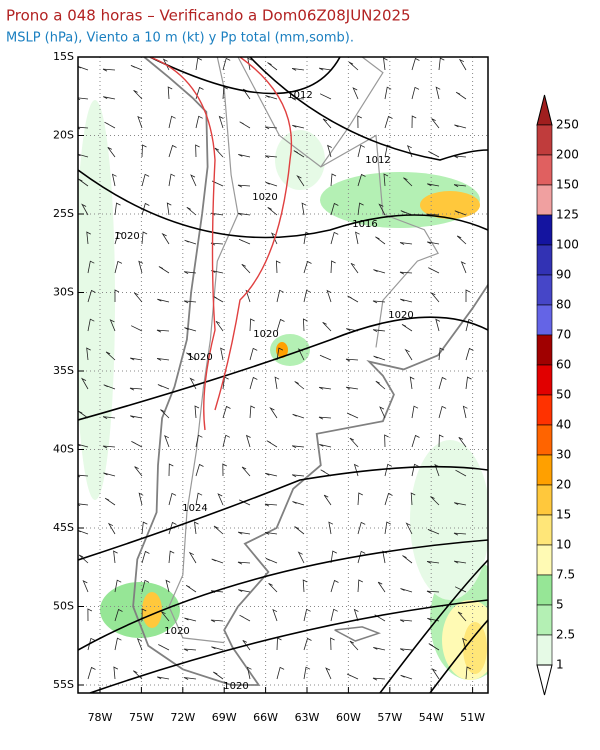 The image size is (600, 750). I want to click on lat-label: 15S, so click(63, 56).